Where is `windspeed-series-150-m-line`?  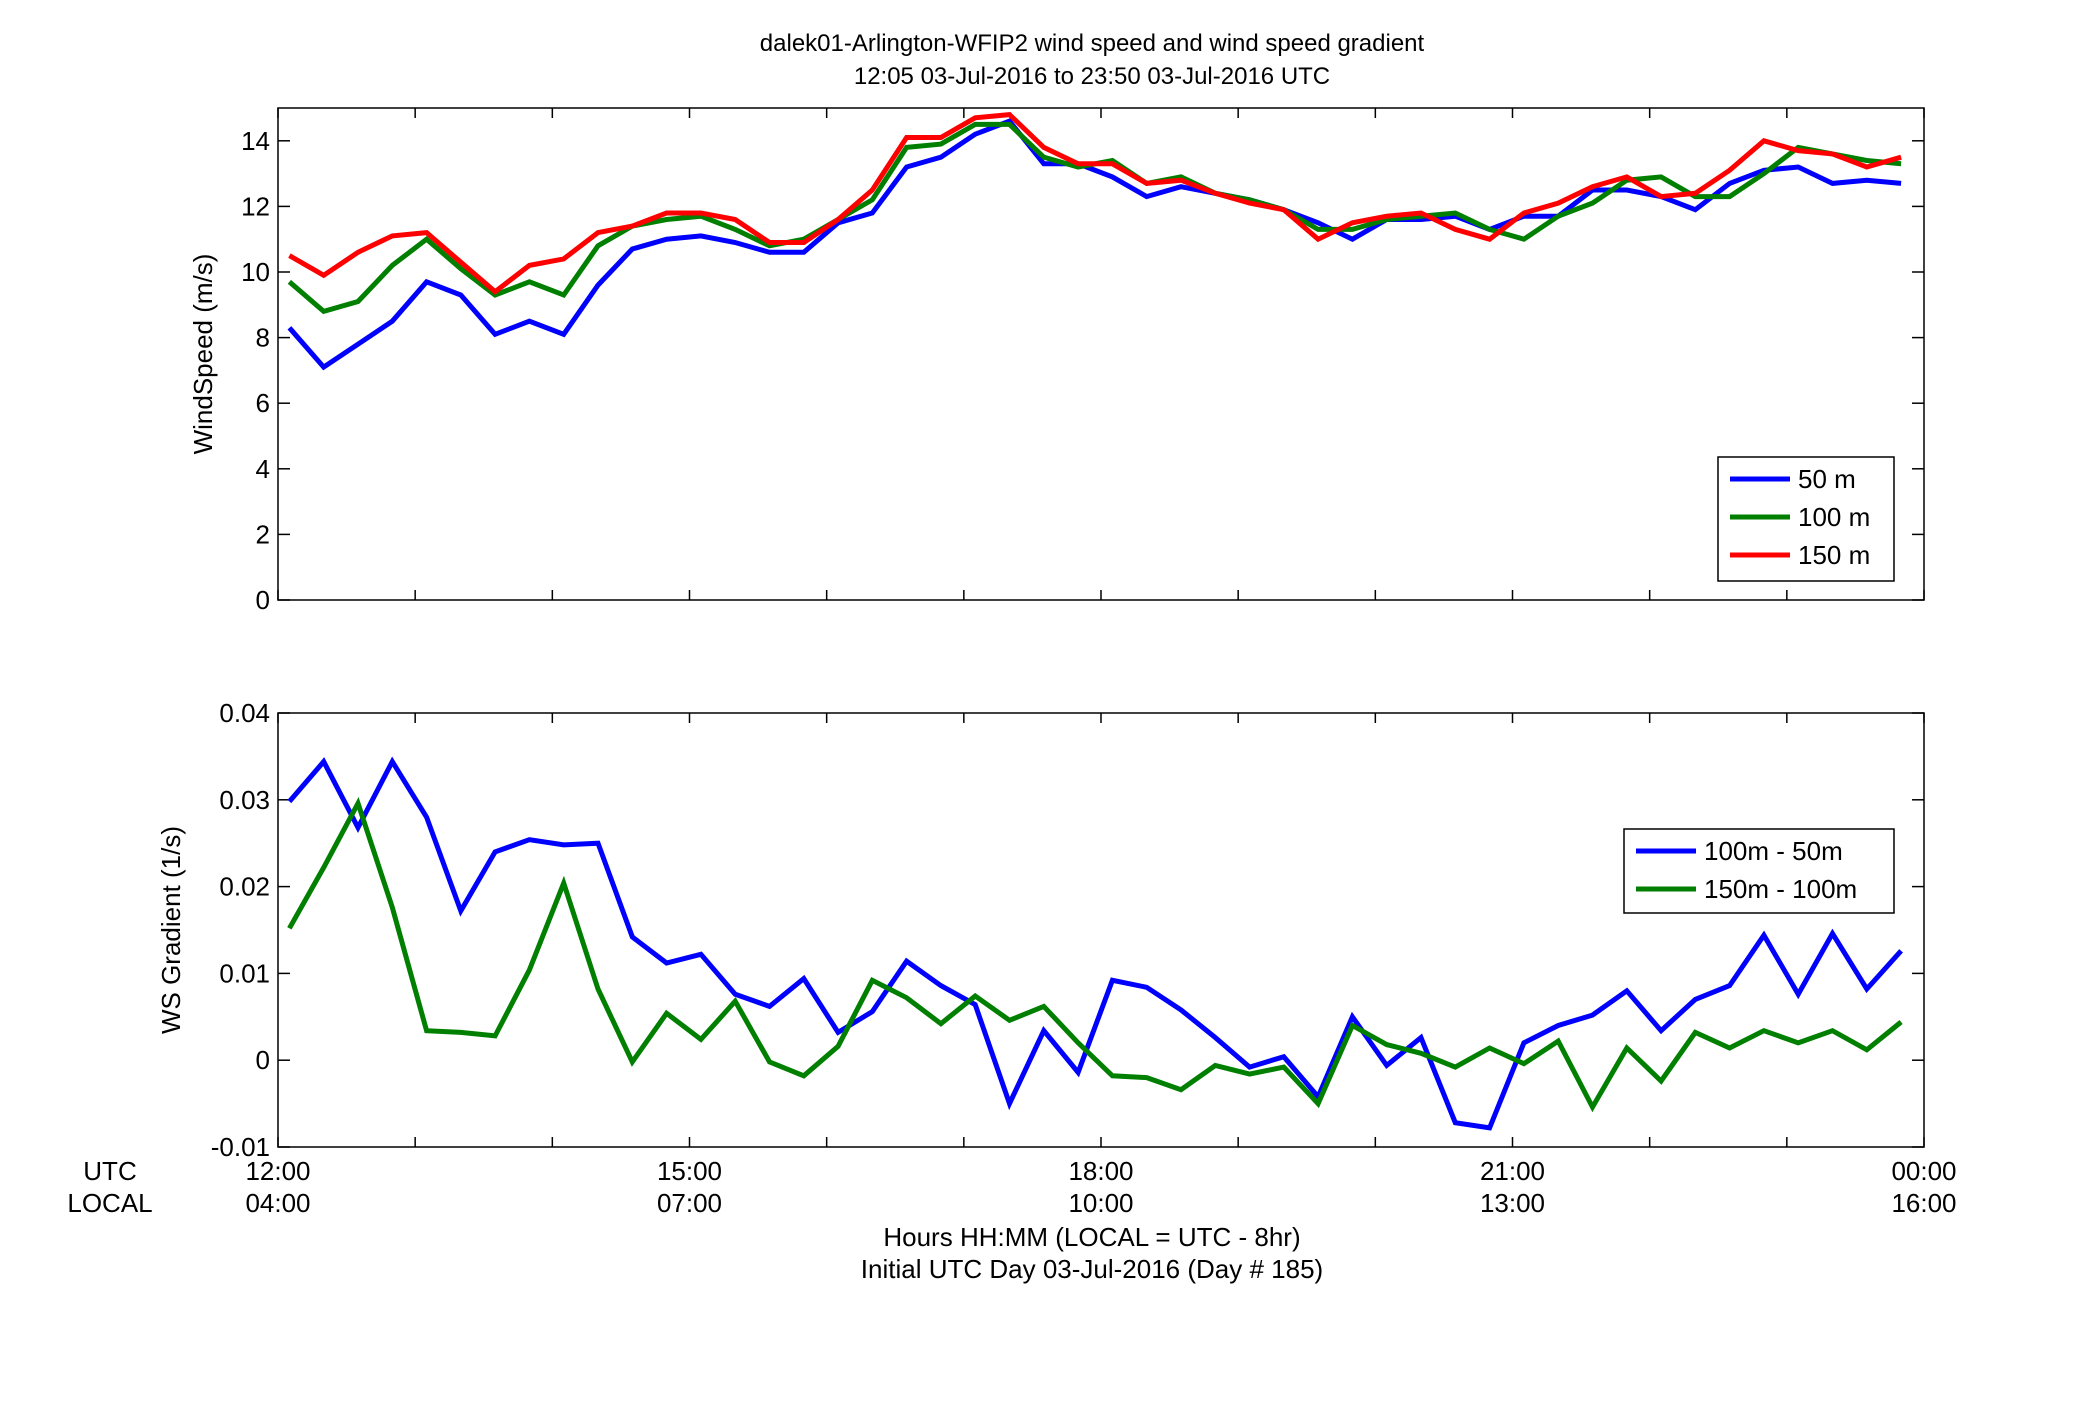 windspeed-series-150-m-line is located at coordinates (1095, 203).